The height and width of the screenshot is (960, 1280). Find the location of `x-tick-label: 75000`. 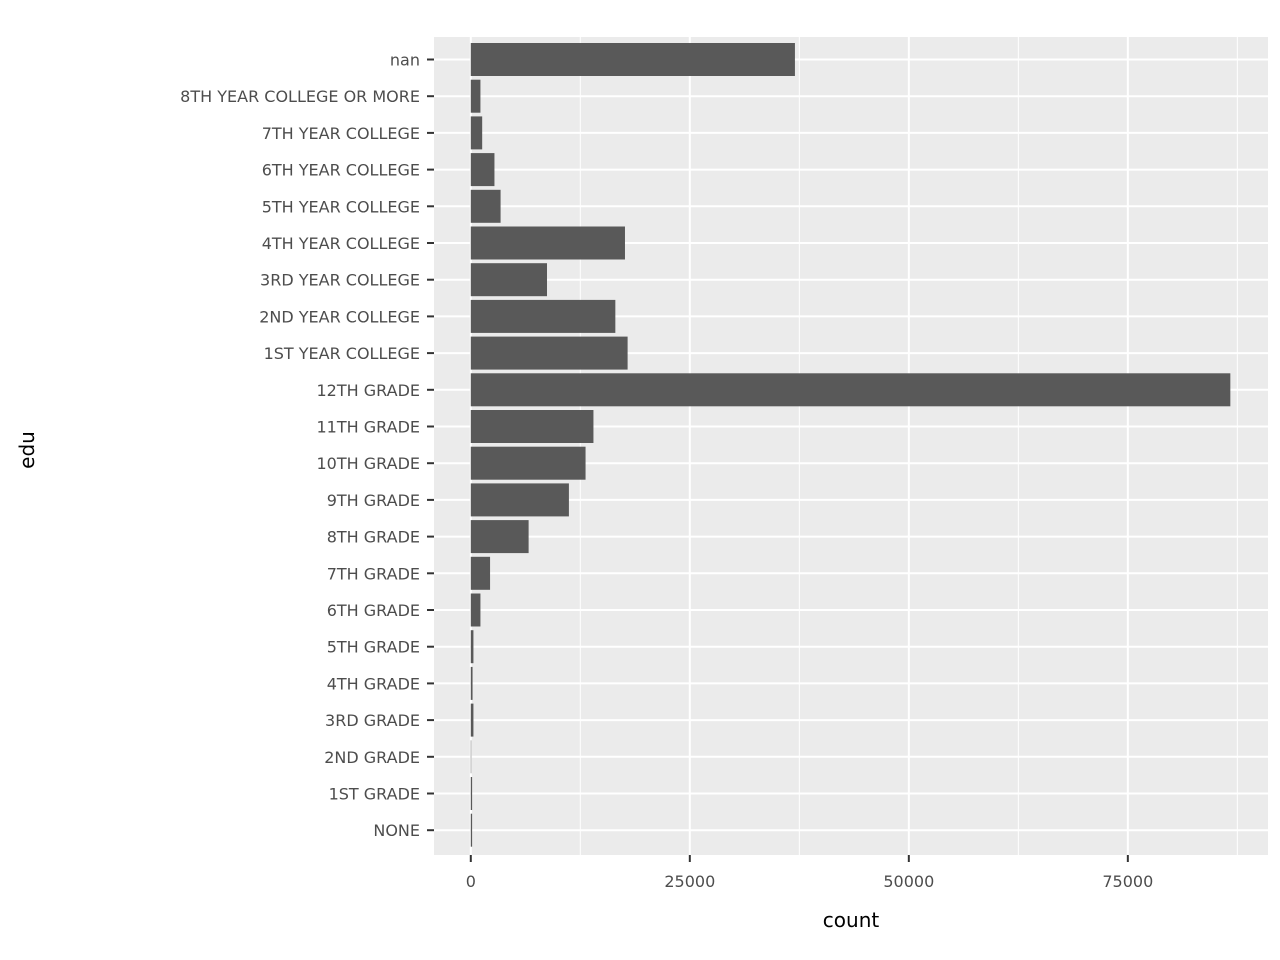

x-tick-label: 75000 is located at coordinates (1127, 881).